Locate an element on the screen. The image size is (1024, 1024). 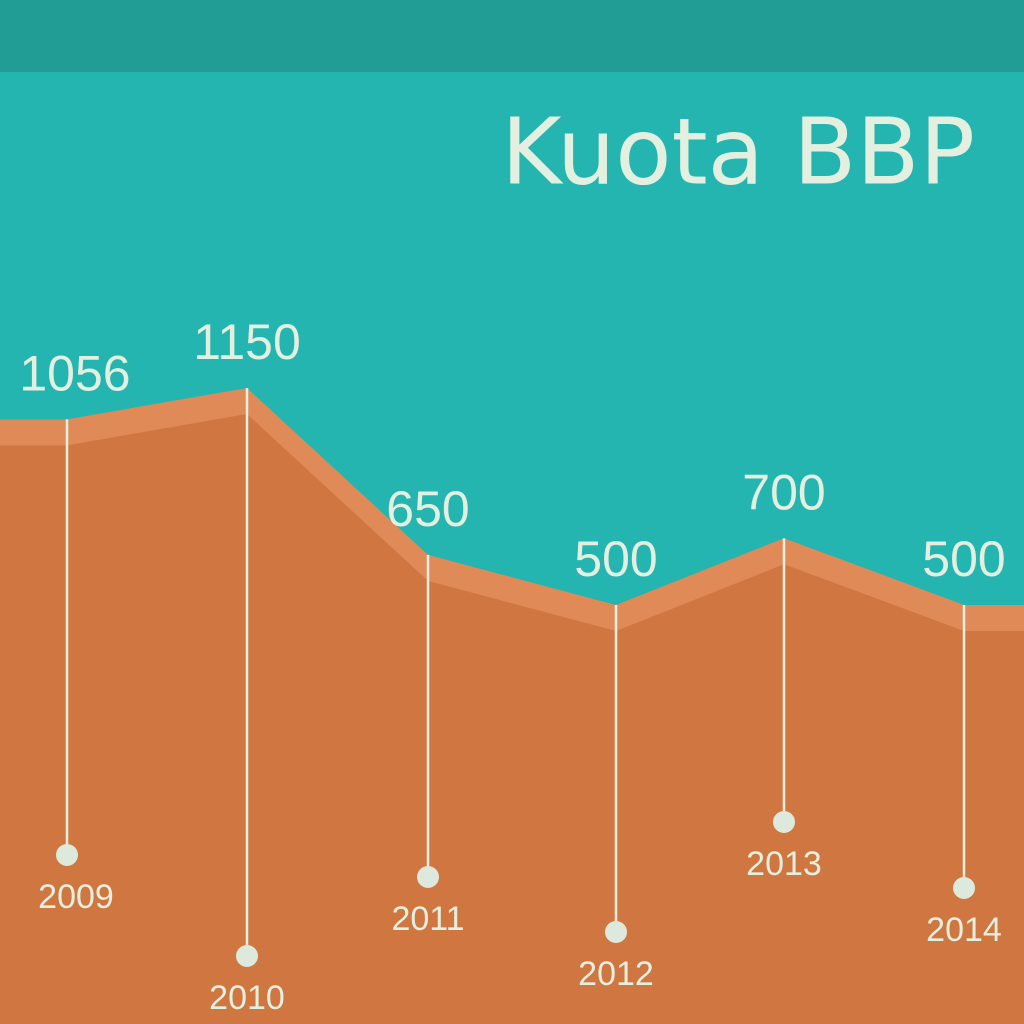
category-label: 2010 is located at coordinates (247, 998).